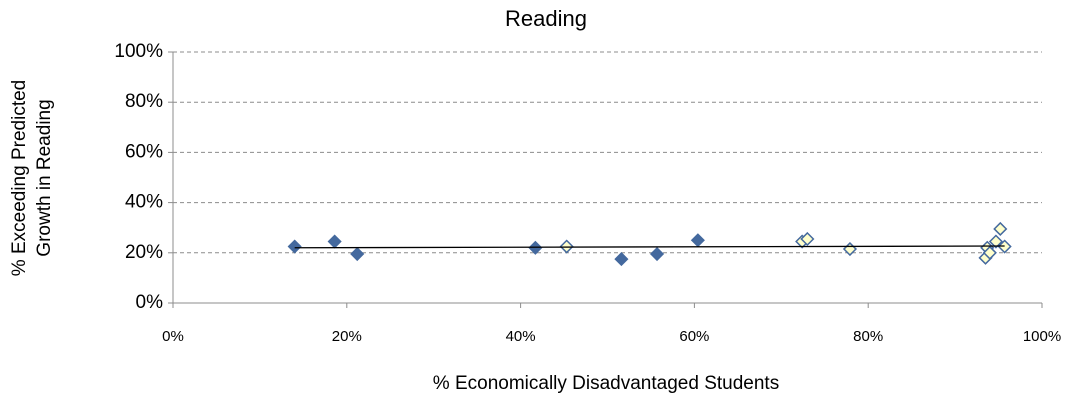  What do you see at coordinates (150, 302) in the screenshot?
I see `y-tick-label: 0%` at bounding box center [150, 302].